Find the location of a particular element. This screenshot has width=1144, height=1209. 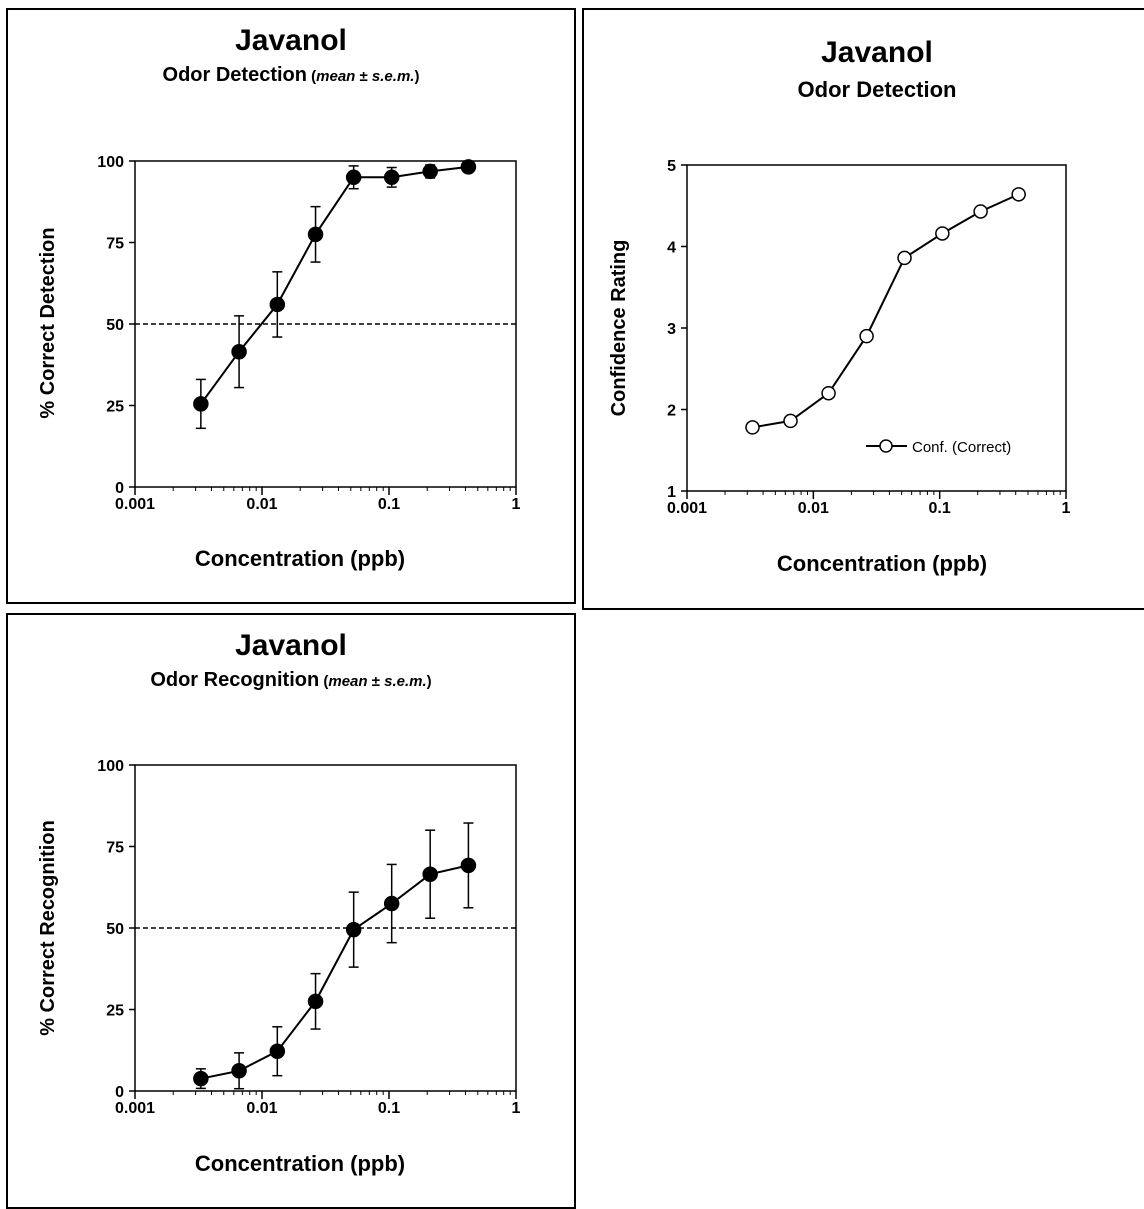

y-tick-label: 4 is located at coordinates (671, 248).